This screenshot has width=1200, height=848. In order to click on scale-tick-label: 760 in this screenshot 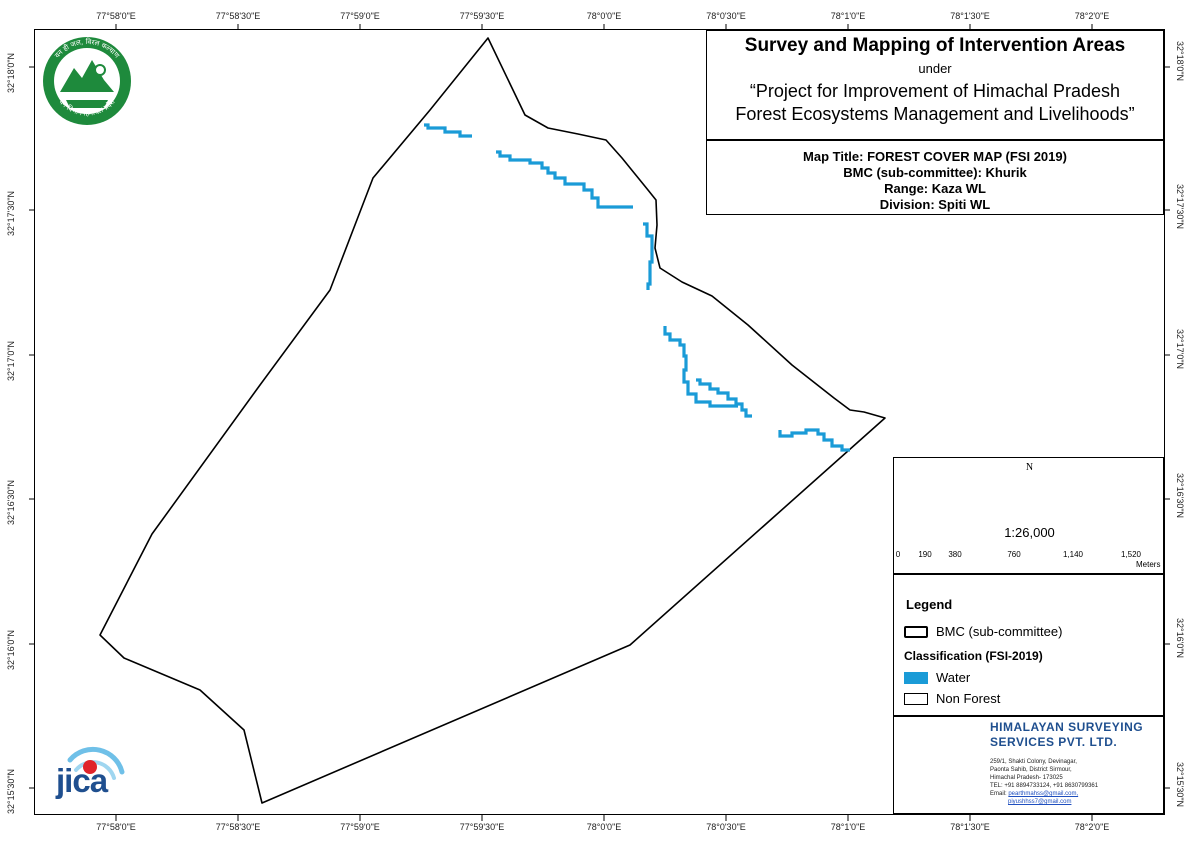, I will do `click(1014, 554)`.